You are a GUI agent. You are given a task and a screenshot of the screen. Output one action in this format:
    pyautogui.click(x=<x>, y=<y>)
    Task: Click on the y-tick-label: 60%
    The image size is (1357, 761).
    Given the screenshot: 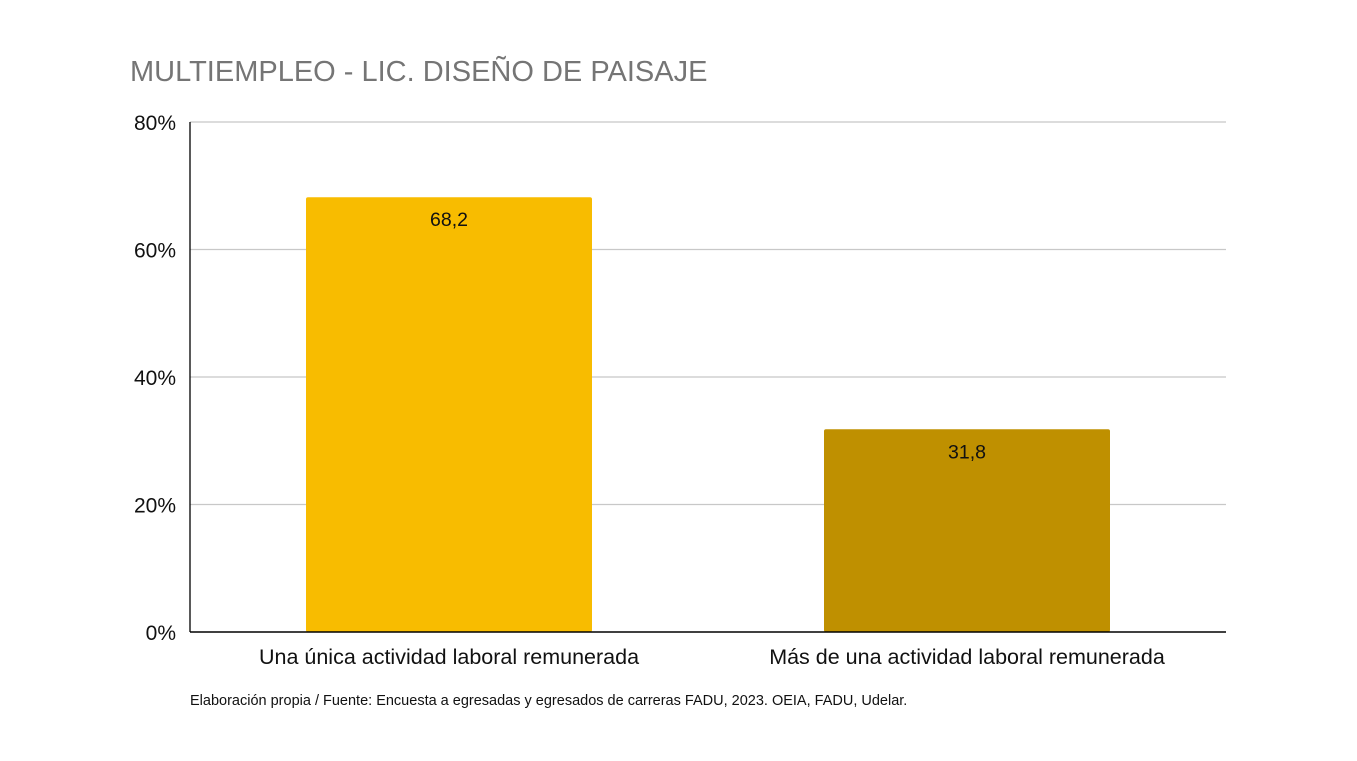 What is the action you would take?
    pyautogui.click(x=155, y=251)
    